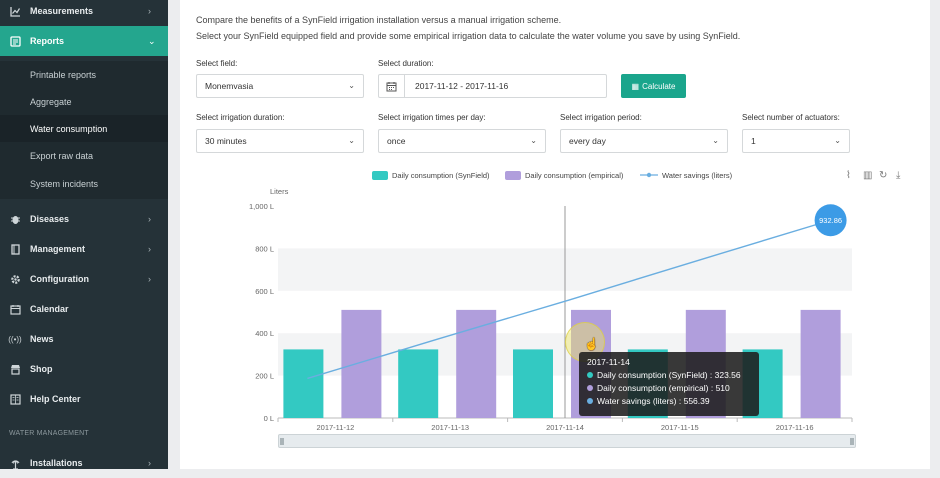  I want to click on x-tick-label: 2017-11-15, so click(680, 427).